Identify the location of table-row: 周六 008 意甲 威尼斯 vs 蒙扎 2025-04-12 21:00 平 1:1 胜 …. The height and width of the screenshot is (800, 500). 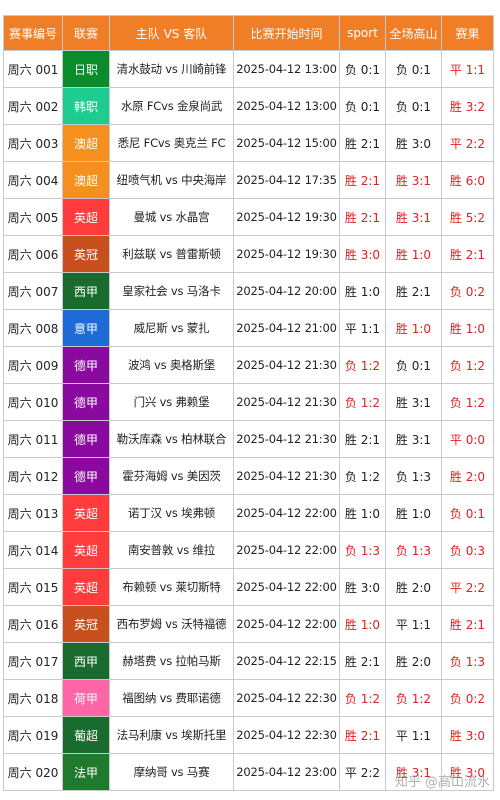
(248, 328).